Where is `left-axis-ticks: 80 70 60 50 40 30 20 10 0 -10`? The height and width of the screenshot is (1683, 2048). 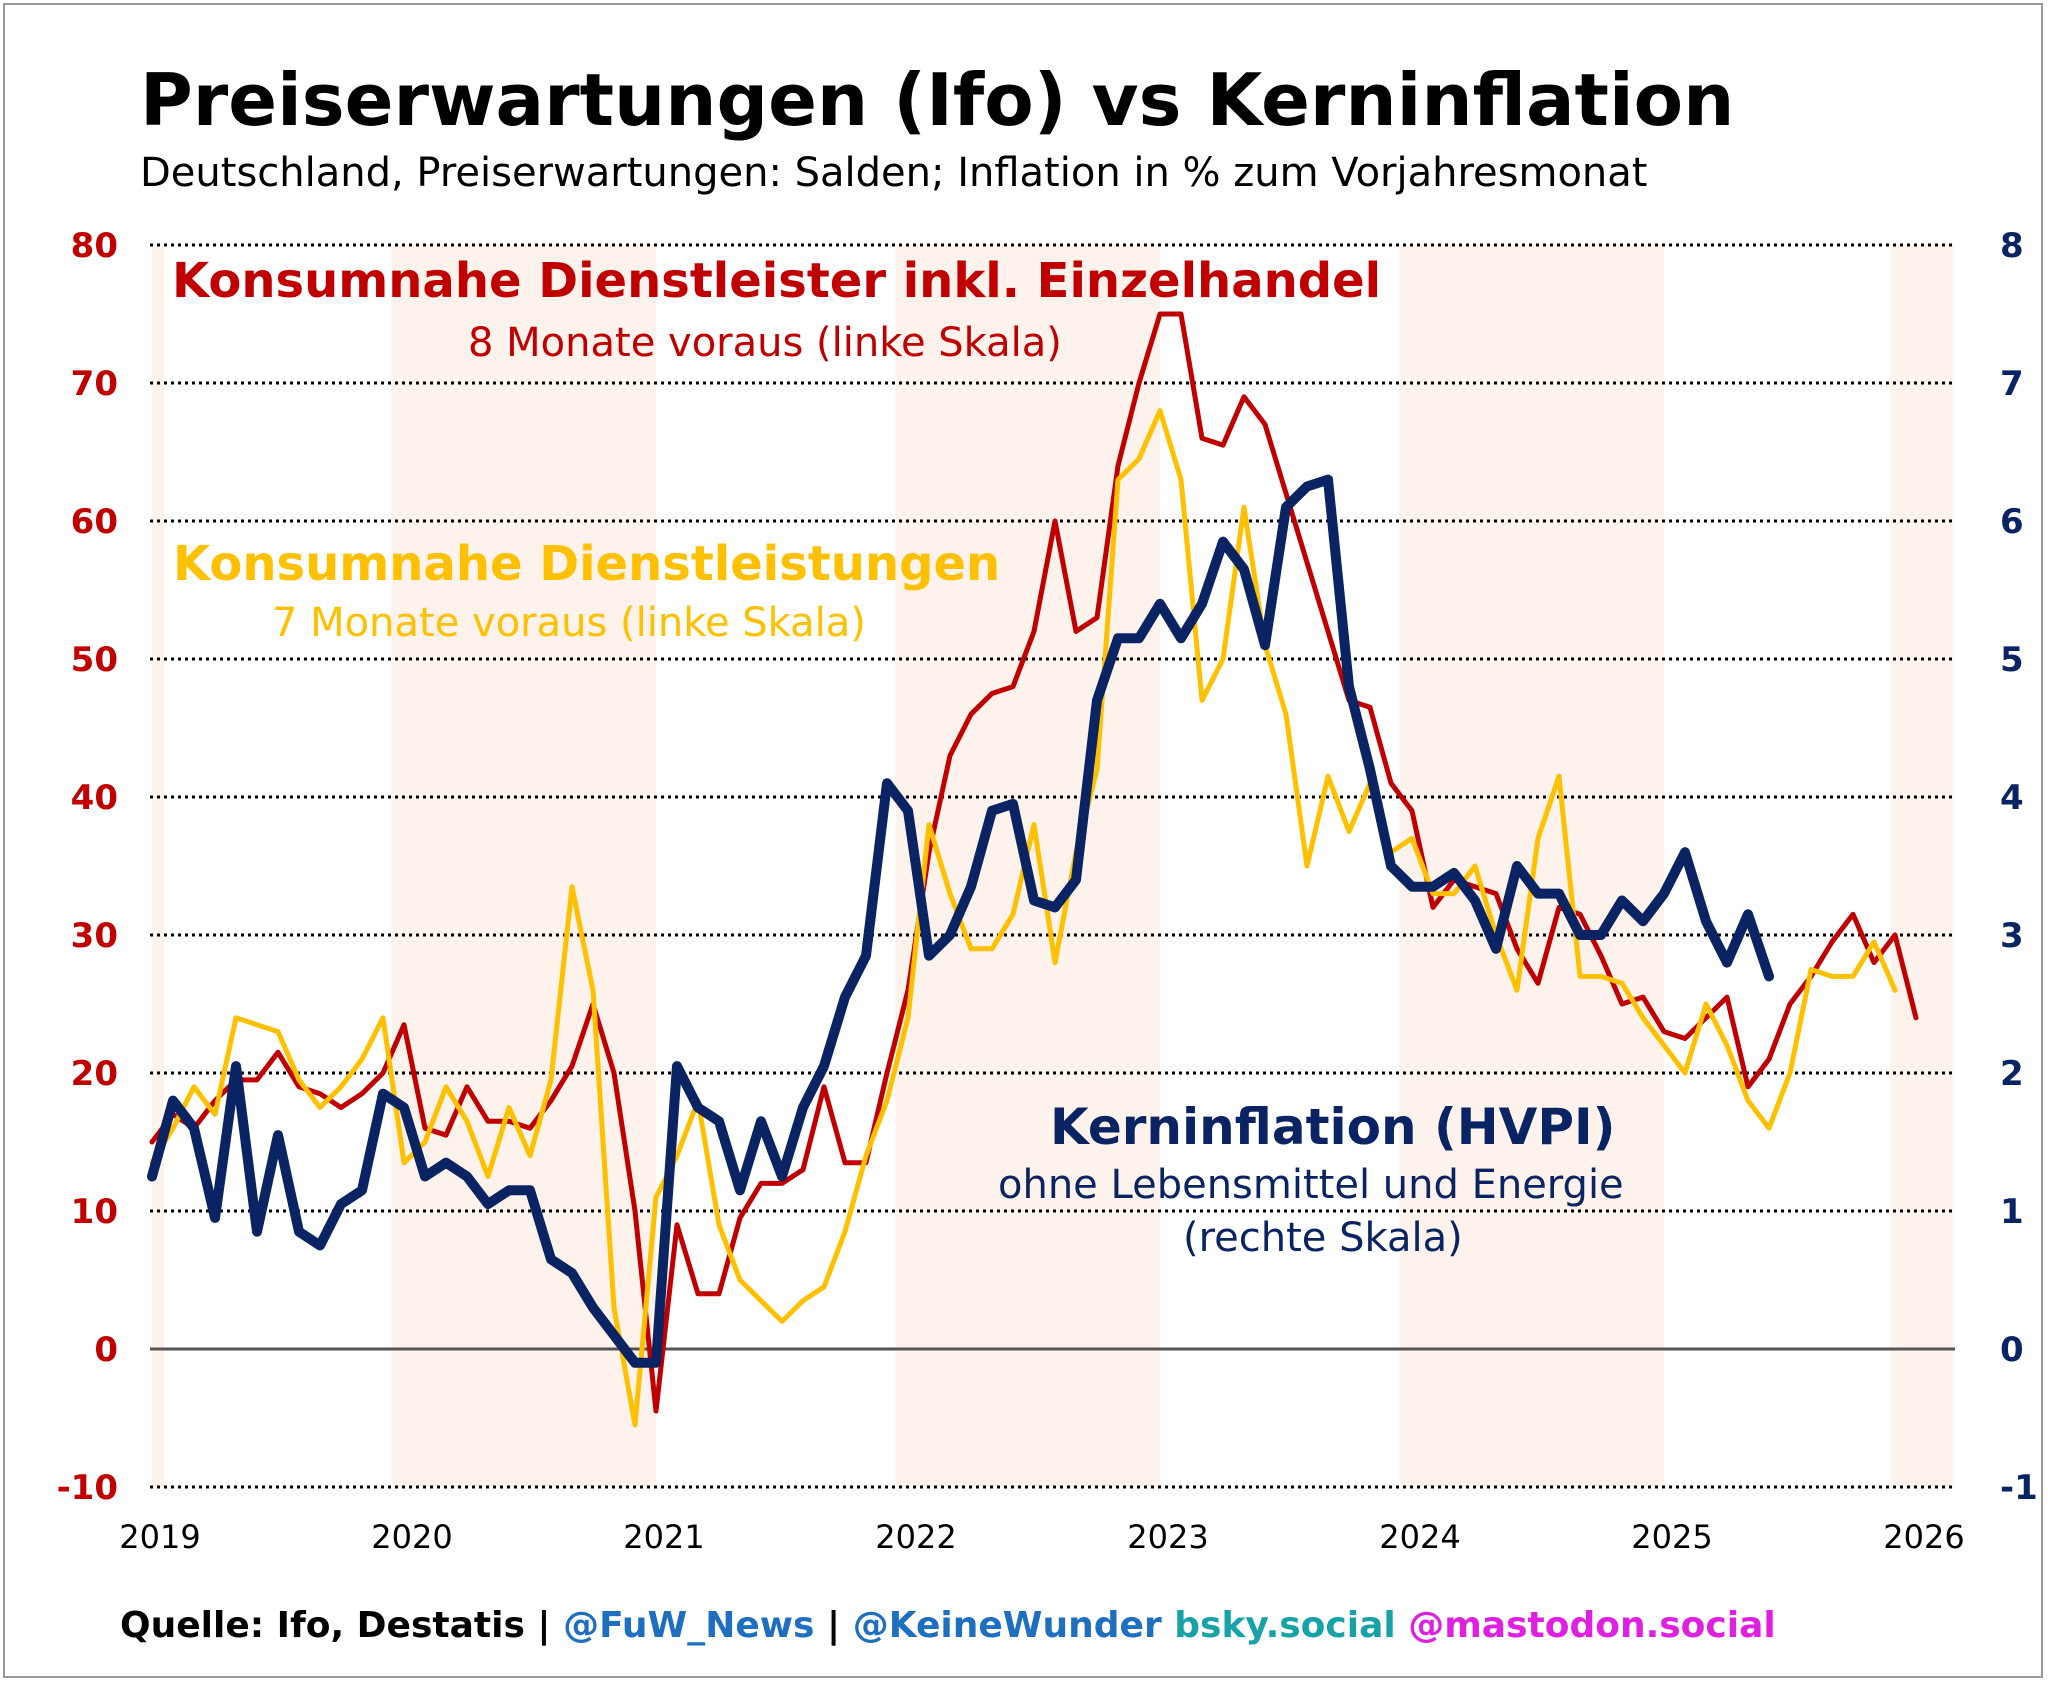 left-axis-ticks: 80 70 60 50 40 30 20 10 0 -10 is located at coordinates (87, 867).